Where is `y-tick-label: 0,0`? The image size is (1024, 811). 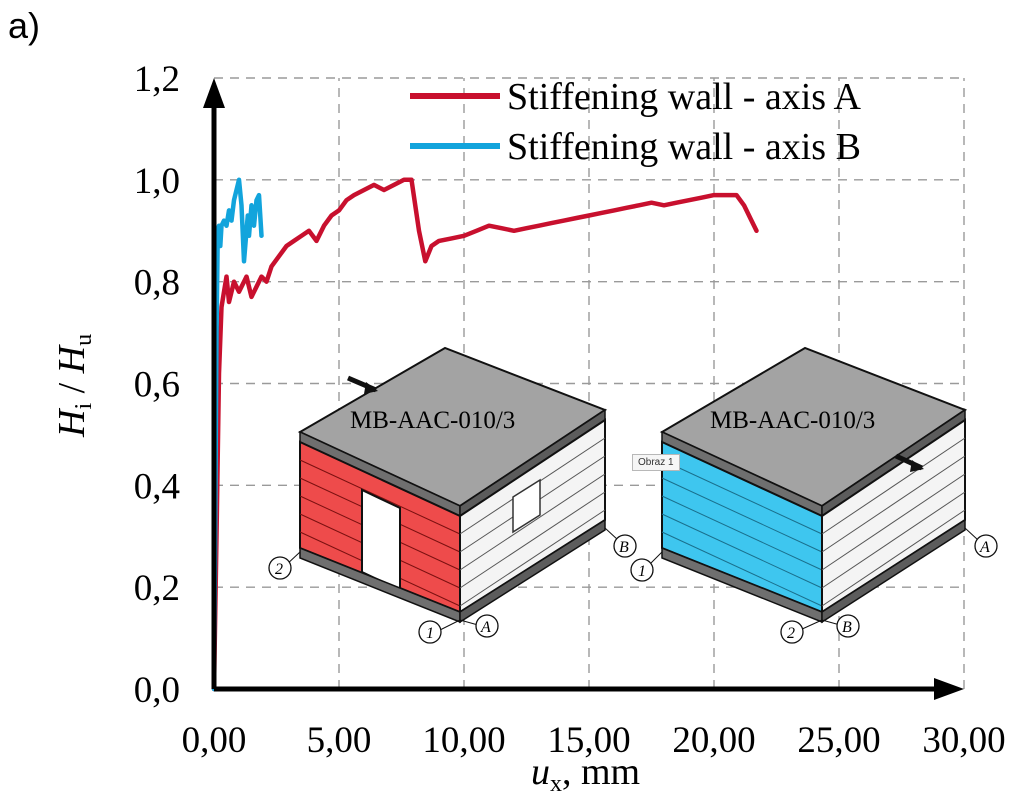
y-tick-label: 0,0 is located at coordinates (157, 690).